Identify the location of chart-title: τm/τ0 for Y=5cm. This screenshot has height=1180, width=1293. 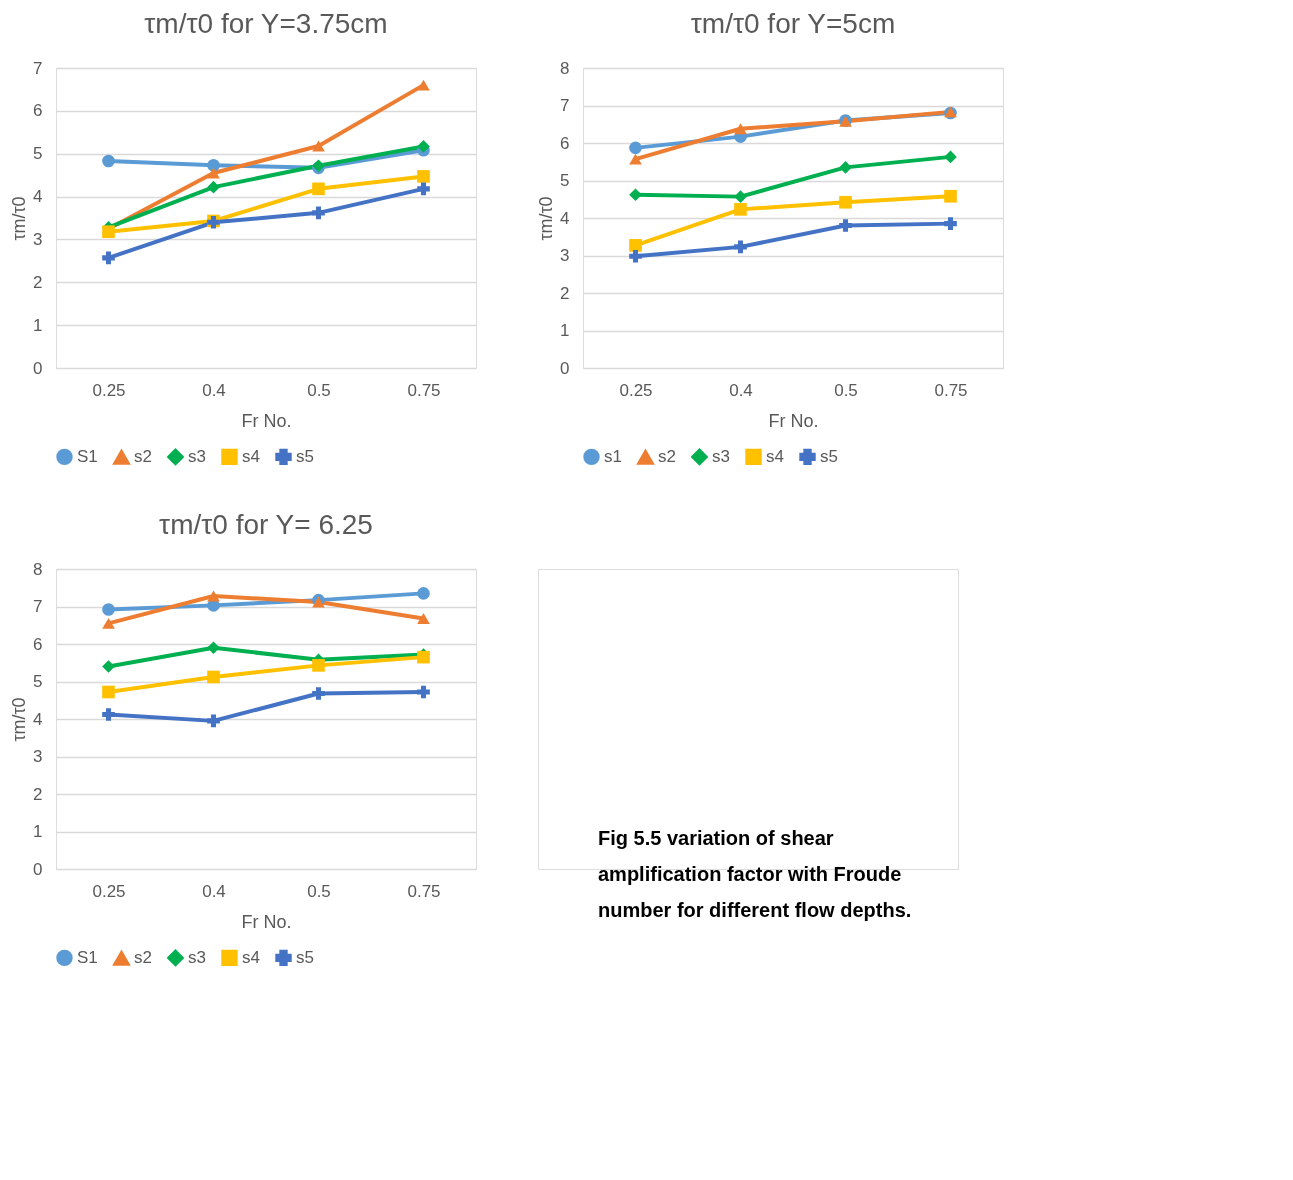
(793, 23).